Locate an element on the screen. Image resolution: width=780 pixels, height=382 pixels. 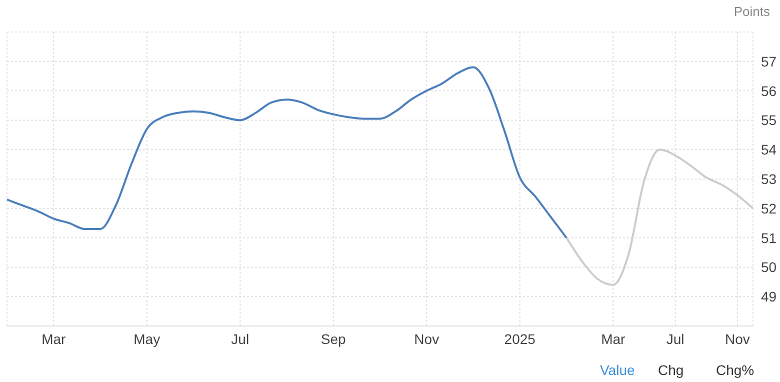
y-tick-label: 53 is located at coordinates (769, 178).